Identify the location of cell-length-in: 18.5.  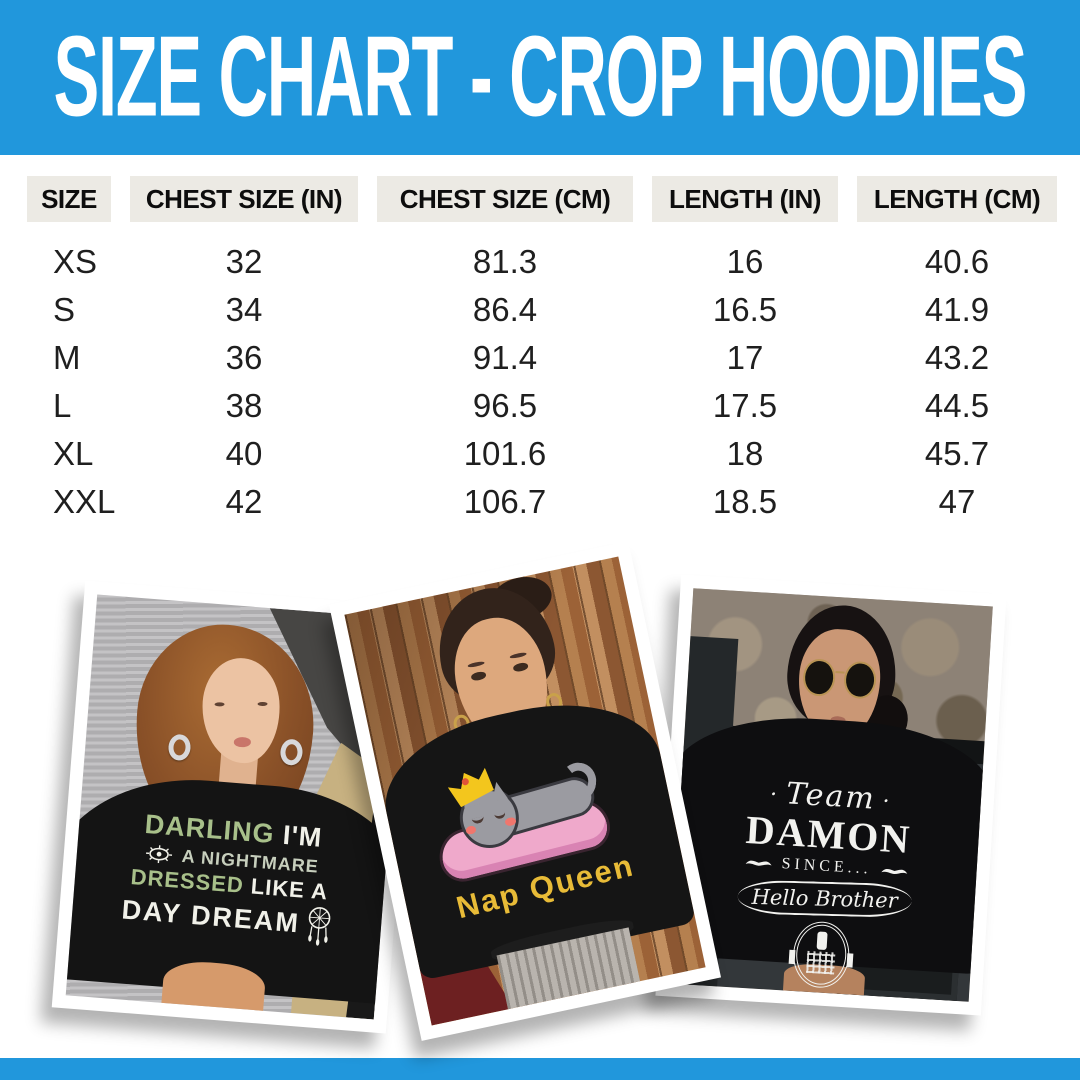
(745, 501).